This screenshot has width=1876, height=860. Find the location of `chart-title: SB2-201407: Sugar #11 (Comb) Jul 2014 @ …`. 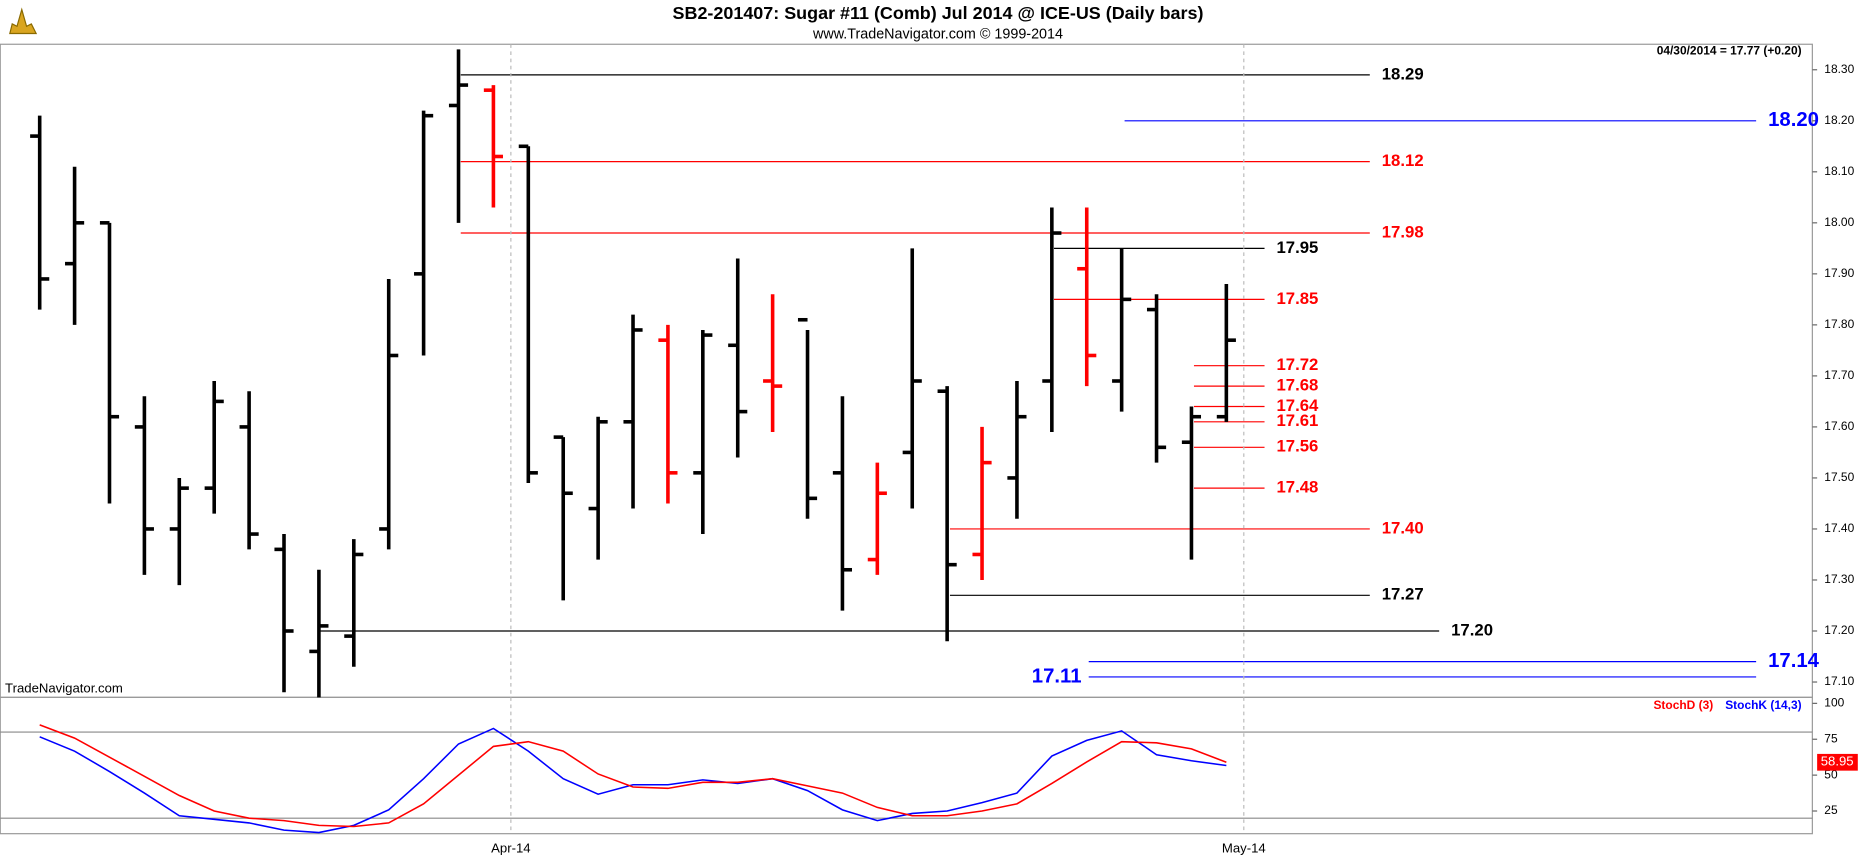

chart-title: SB2-201407: Sugar #11 (Comb) Jul 2014 @ … is located at coordinates (938, 13).